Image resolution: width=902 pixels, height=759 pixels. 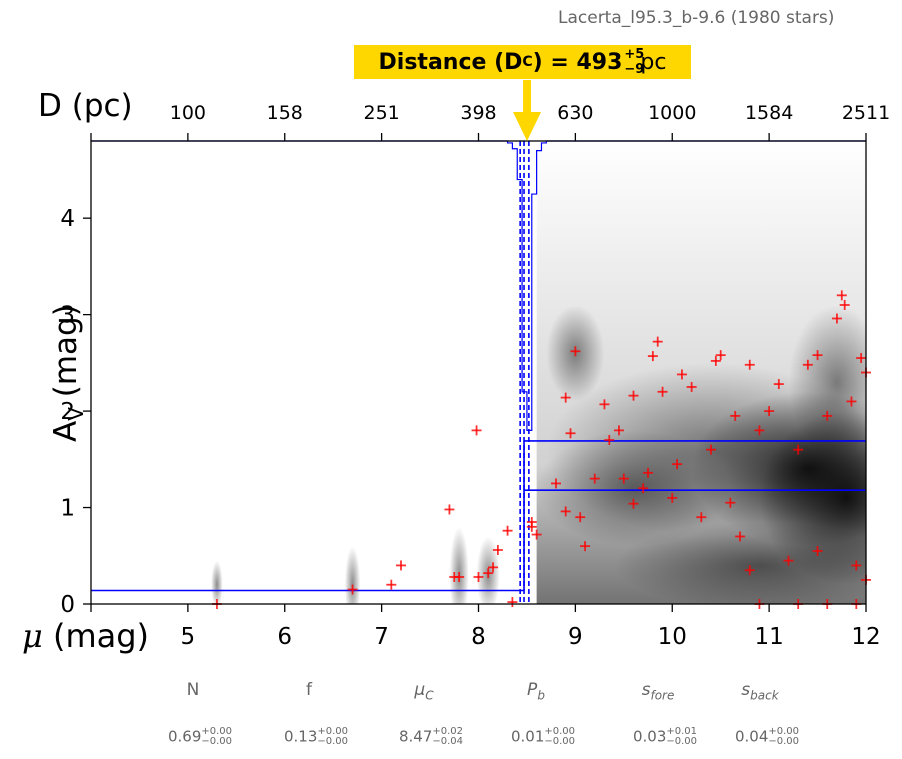 I want to click on param-plus: +0.01, so click(x=682, y=731).